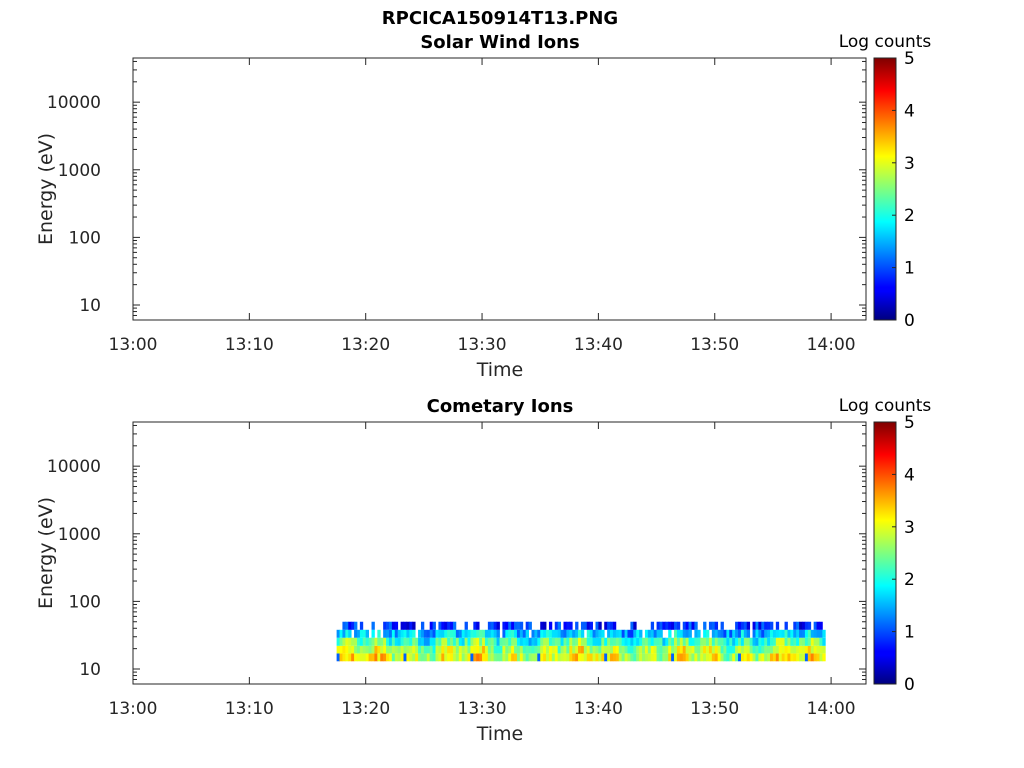  What do you see at coordinates (46, 189) in the screenshot?
I see `y-axis-label: Energy (eV)` at bounding box center [46, 189].